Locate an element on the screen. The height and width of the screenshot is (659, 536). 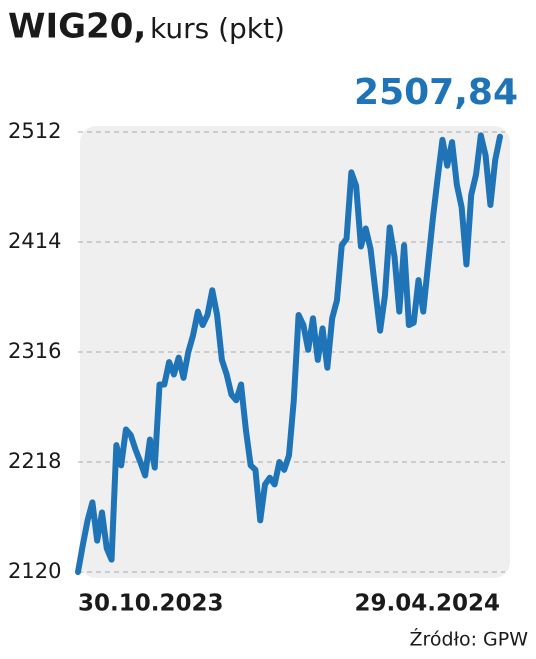
y-tick-label: 2120 is located at coordinates (34, 571).